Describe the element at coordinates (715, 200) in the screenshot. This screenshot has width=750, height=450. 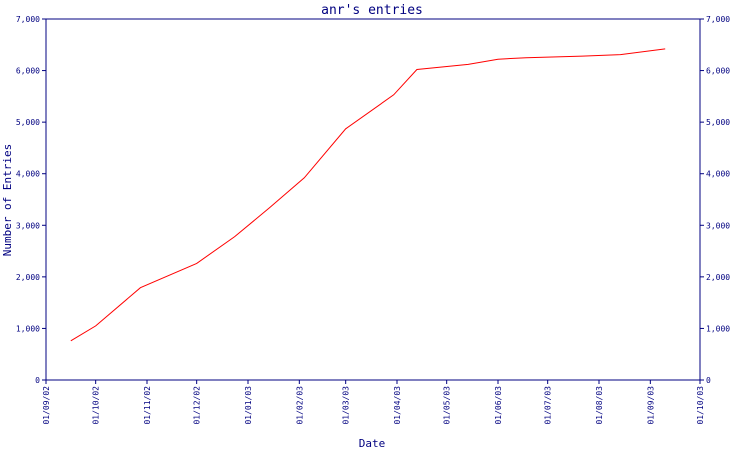
I see `y-axis-right: 0 1,000 2,000 3,000 4,000 5,000 6,000 7,000` at that location.